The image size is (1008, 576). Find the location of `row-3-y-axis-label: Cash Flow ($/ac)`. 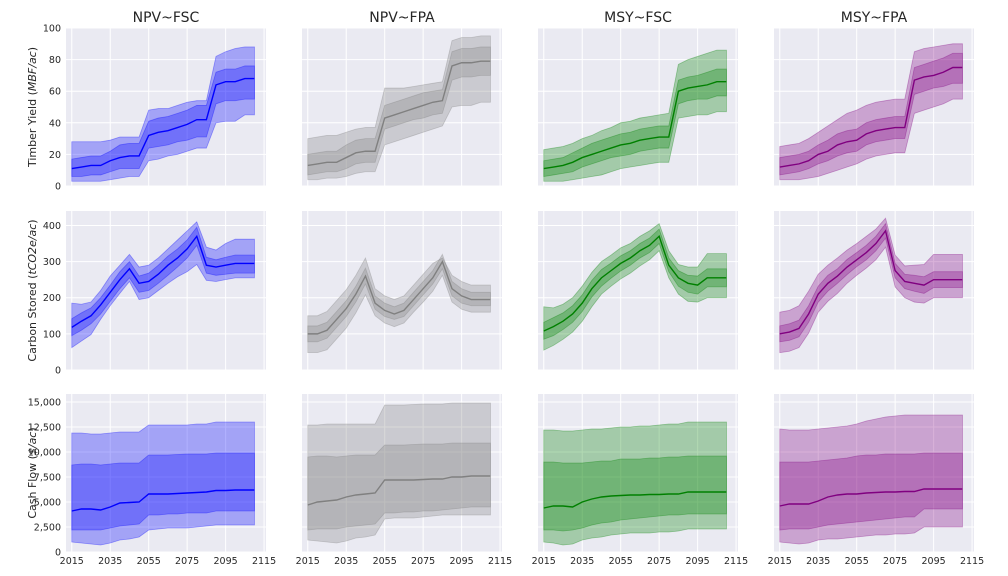

row-3-y-axis-label: Cash Flow ($/ac) is located at coordinates (32, 472).